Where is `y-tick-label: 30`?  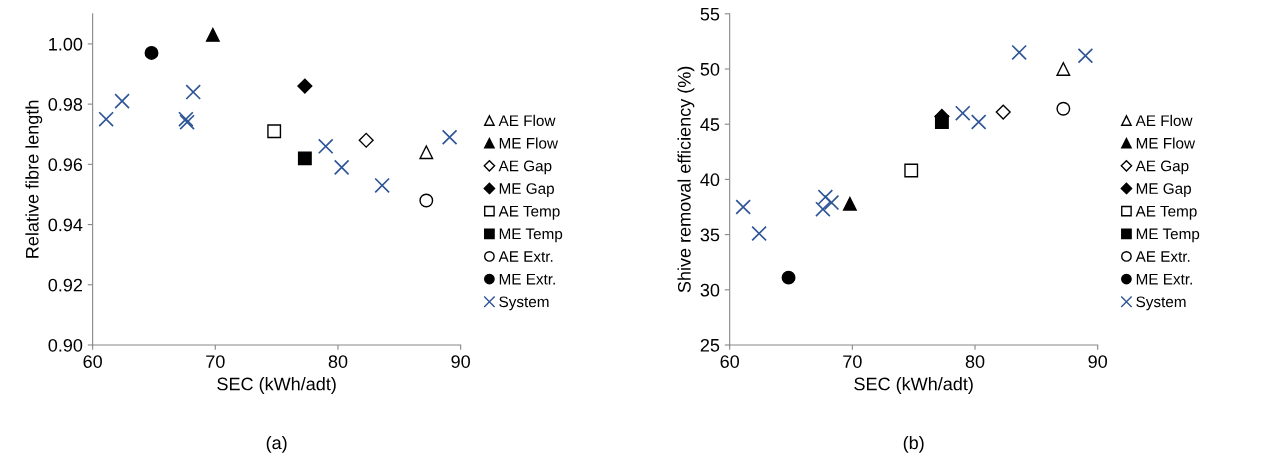 y-tick-label: 30 is located at coordinates (710, 290).